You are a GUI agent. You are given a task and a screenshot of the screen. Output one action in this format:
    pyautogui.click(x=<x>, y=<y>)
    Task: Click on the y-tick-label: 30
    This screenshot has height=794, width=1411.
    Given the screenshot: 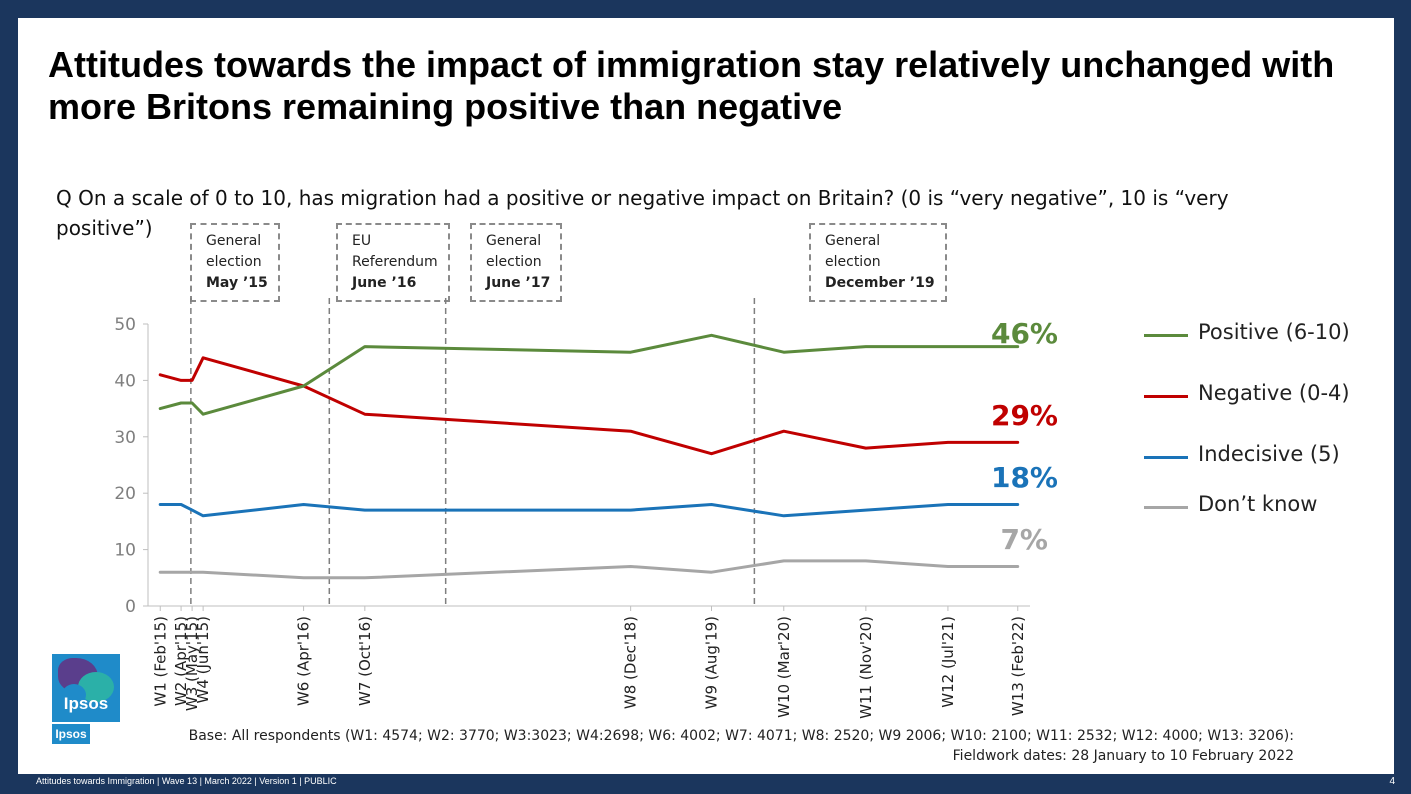 What is the action you would take?
    pyautogui.click(x=125, y=438)
    